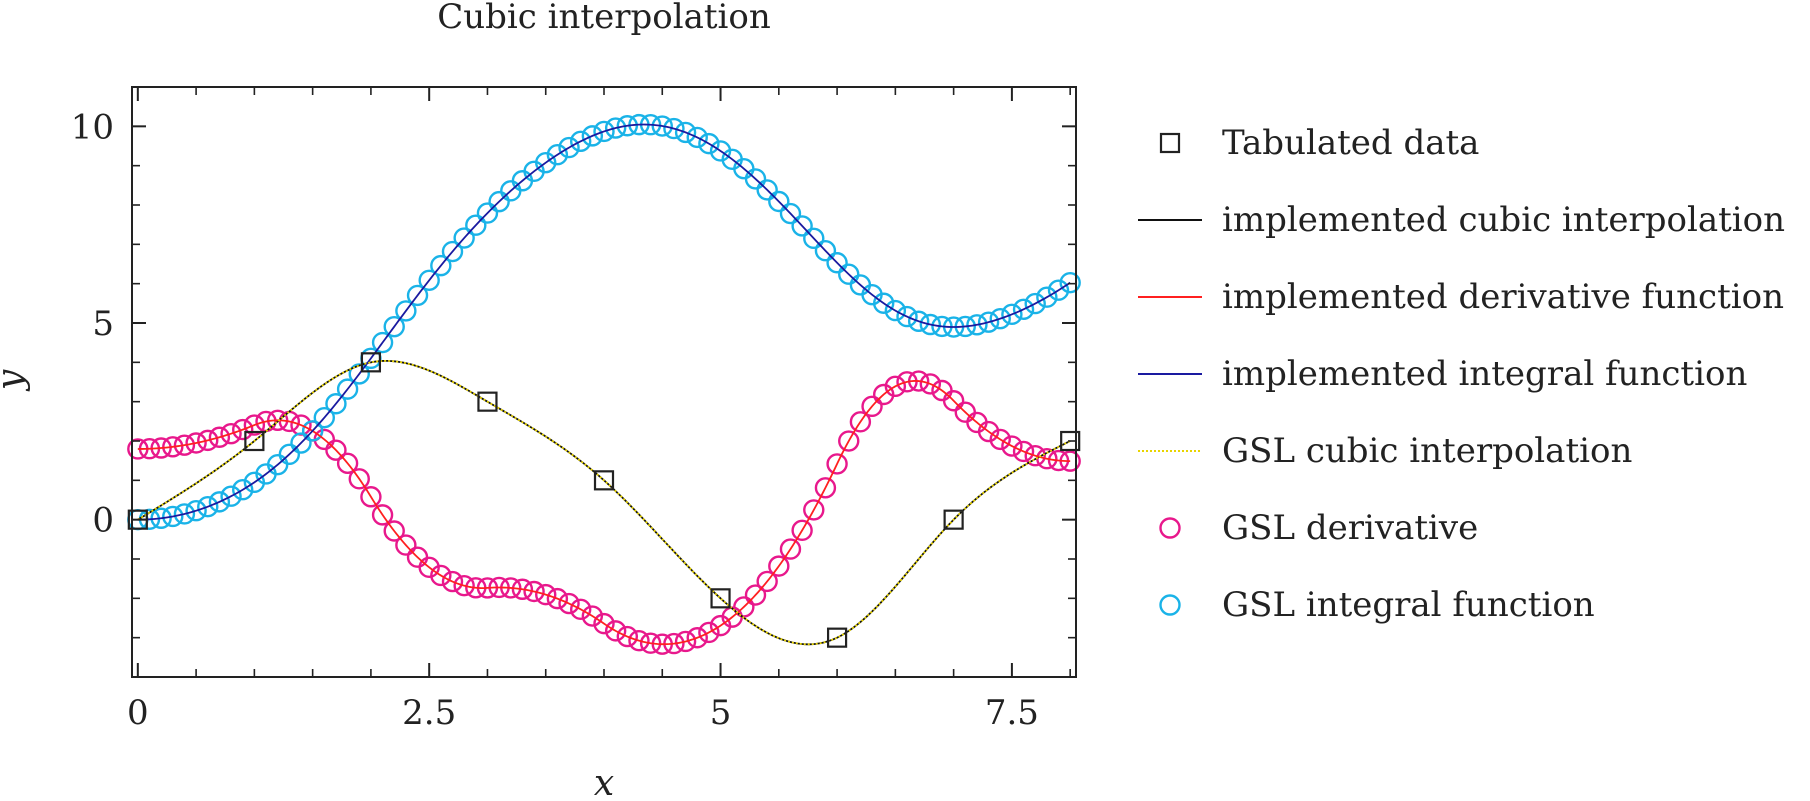 This screenshot has width=1810, height=801. Describe the element at coordinates (1318, 528) in the screenshot. I see `legend-entry: GSL derivative` at that location.